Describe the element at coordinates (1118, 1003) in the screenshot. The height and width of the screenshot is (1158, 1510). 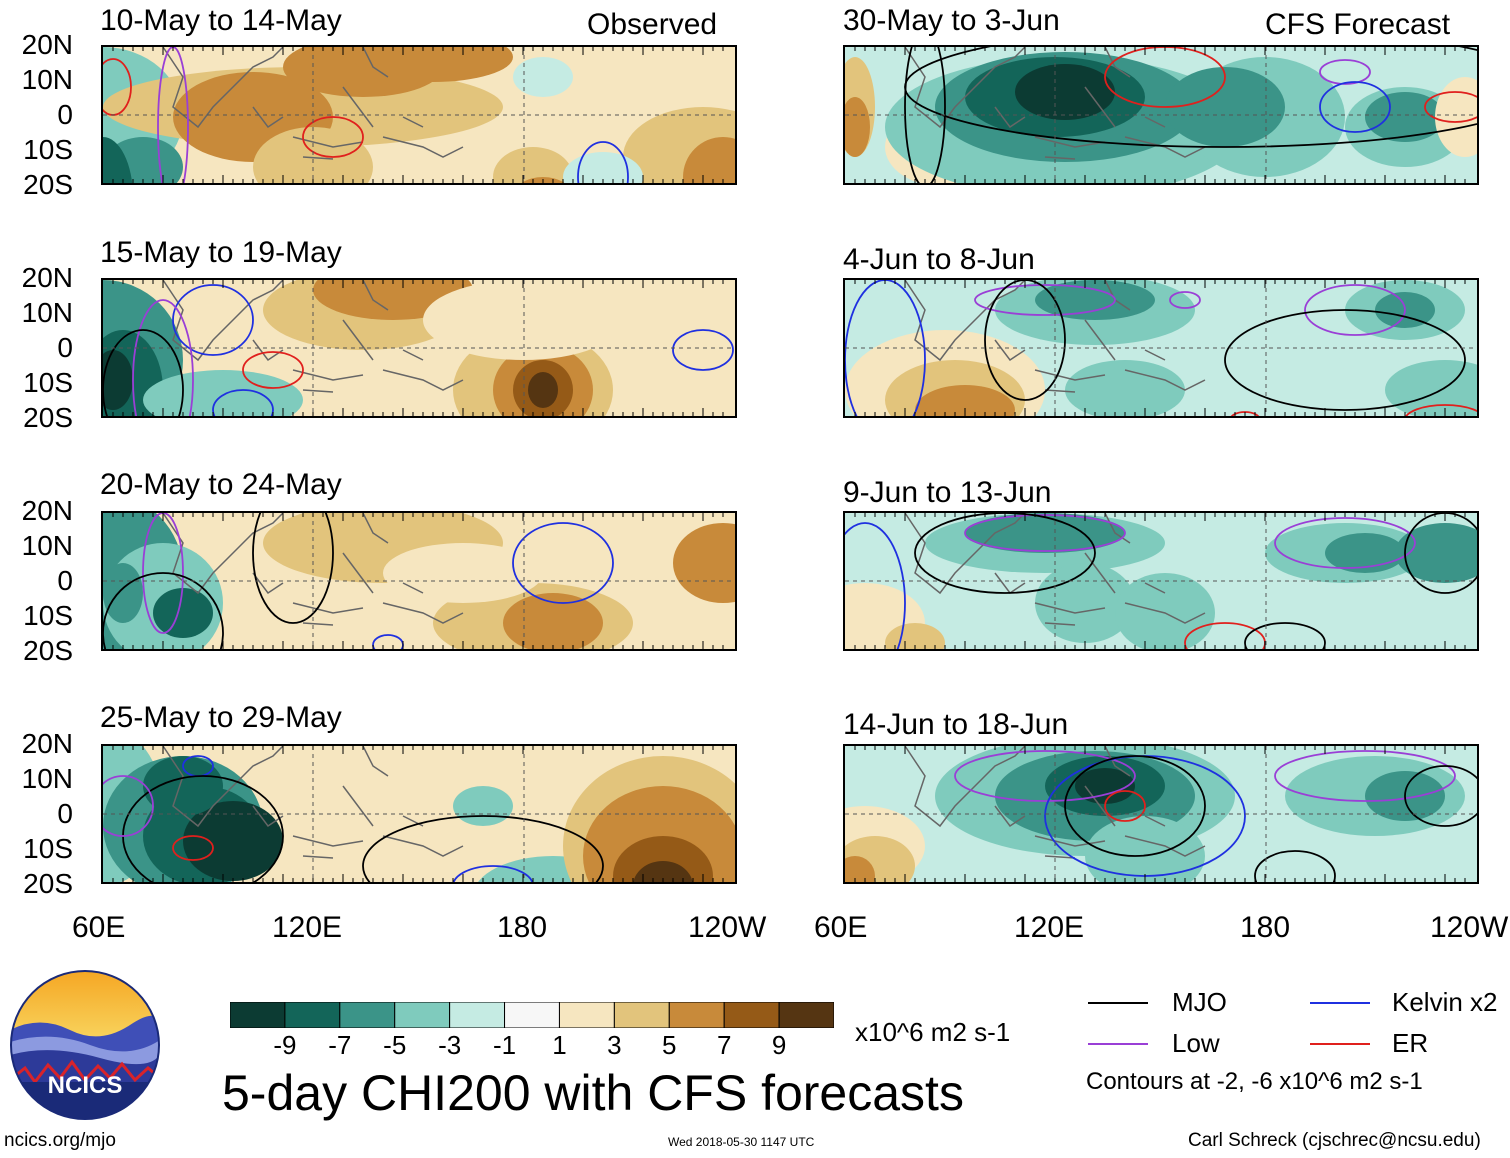
I see `legend-line-mjo` at that location.